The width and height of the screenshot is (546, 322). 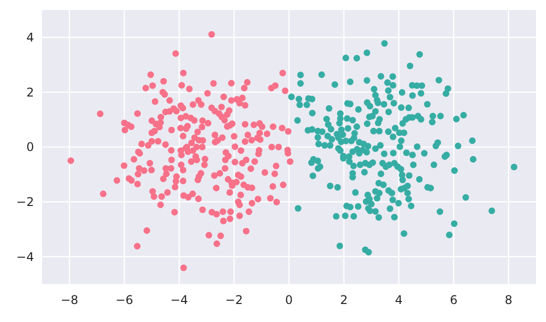 I want to click on x-tick-label: 4, so click(x=398, y=300).